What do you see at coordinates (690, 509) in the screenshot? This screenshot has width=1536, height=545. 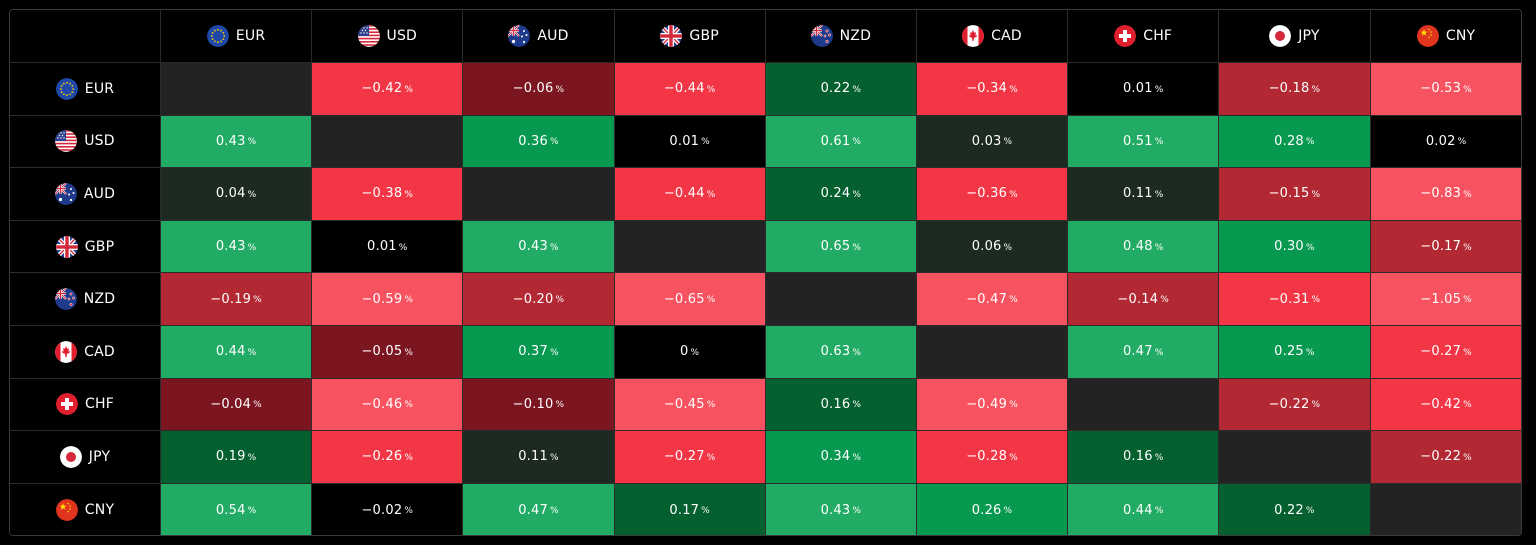 I see `rate-cell-cny-gbp: 0.17%` at bounding box center [690, 509].